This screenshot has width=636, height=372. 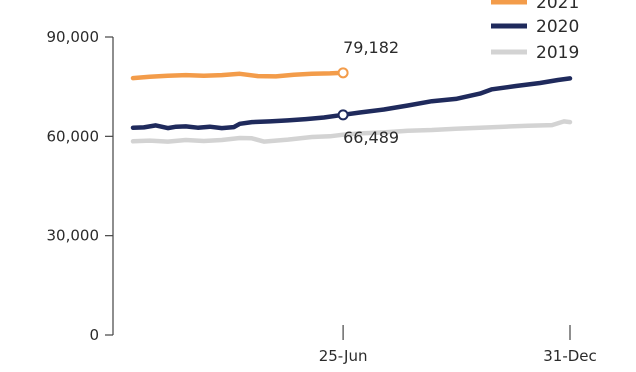 What do you see at coordinates (351, 103) in the screenshot?
I see `series-line-2020` at bounding box center [351, 103].